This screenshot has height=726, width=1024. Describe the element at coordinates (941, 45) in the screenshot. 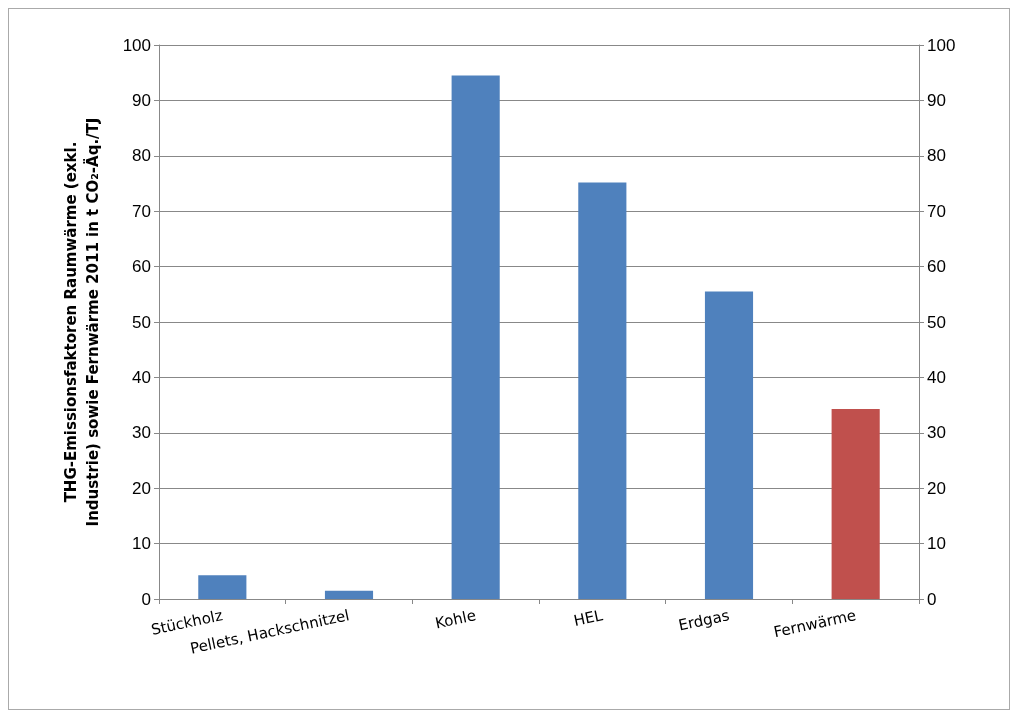

I see `y2-tick-label: 100` at that location.